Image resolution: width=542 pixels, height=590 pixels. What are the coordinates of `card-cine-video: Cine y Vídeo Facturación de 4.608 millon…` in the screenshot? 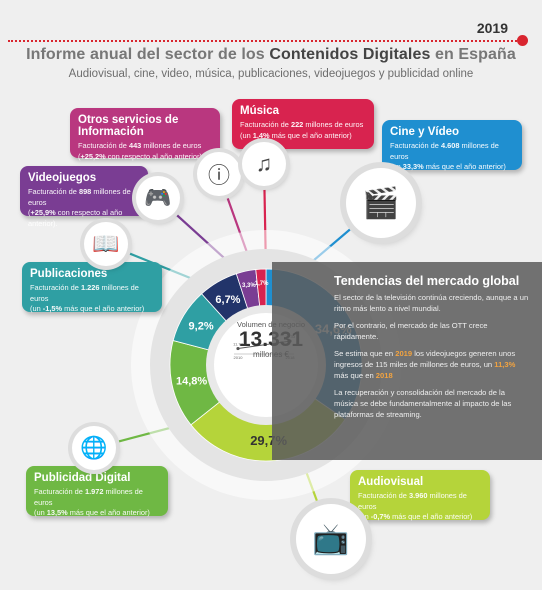 It's located at (452, 146).